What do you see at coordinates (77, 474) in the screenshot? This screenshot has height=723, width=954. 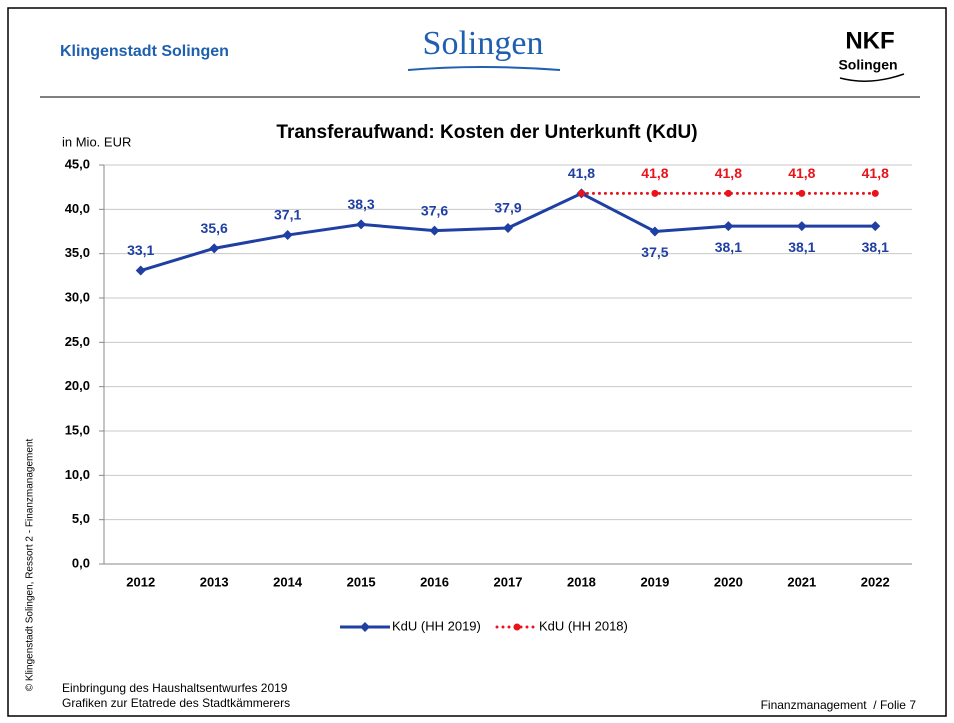 I see `y-tick-label: 10,0` at bounding box center [77, 474].